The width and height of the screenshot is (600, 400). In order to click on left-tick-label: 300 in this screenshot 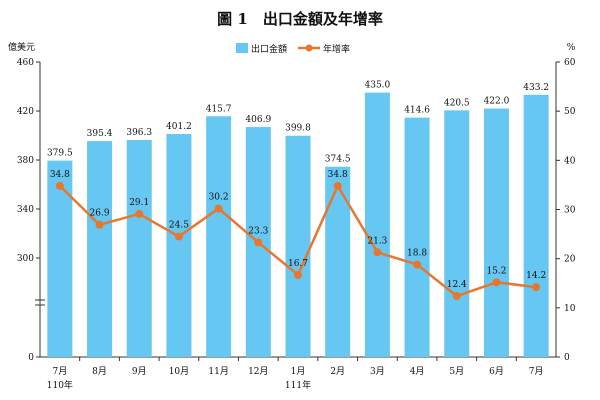, I will do `click(25, 259)`.